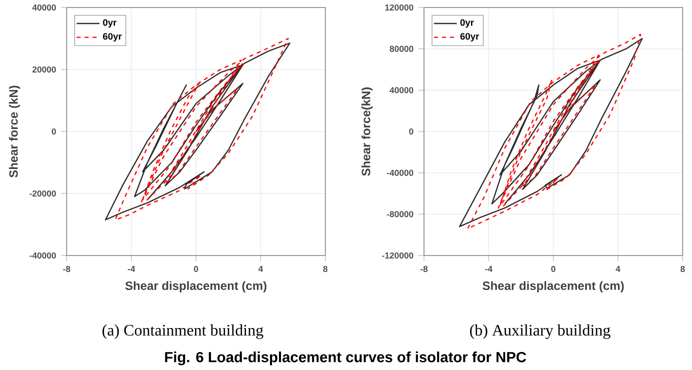  I want to click on y-tick-label: -80000, so click(400, 214).